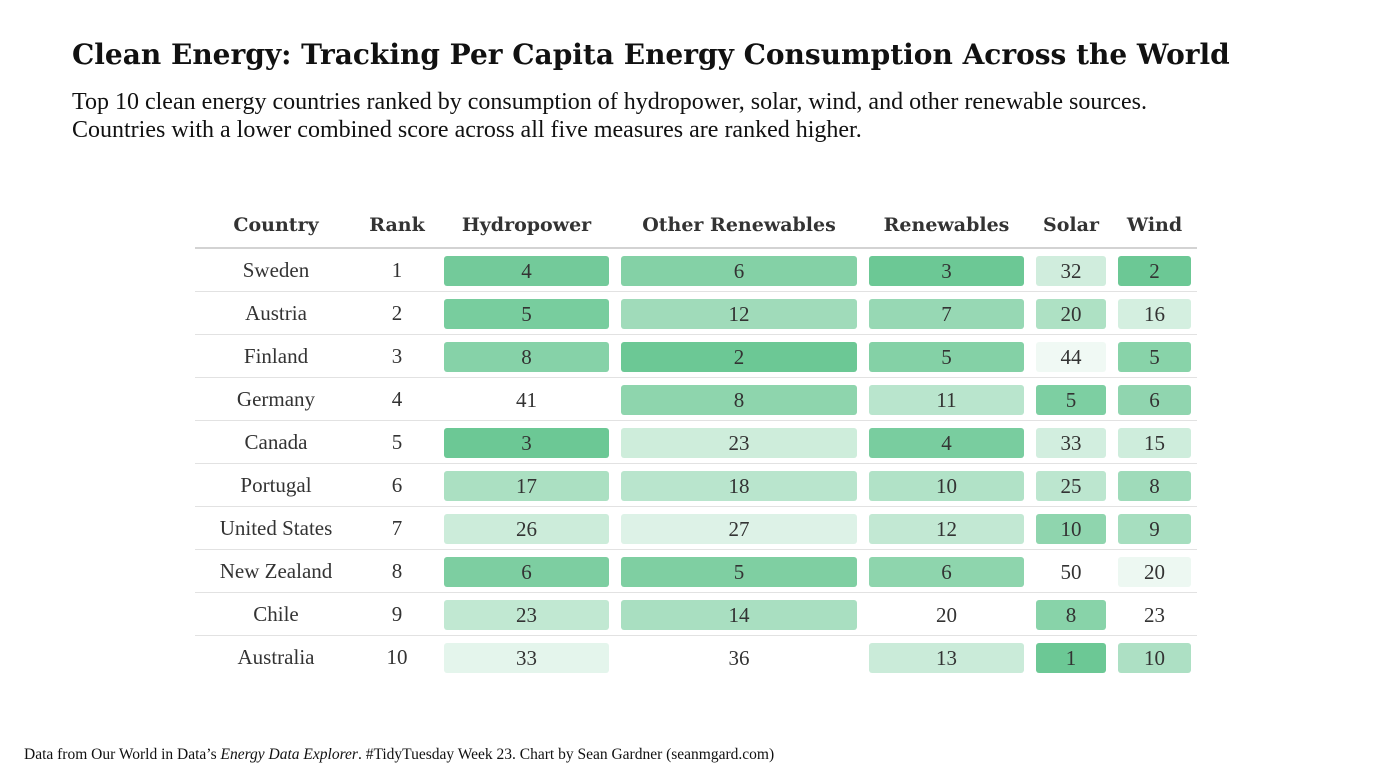 The image size is (1397, 776). I want to click on cell-country: Germany, so click(276, 399).